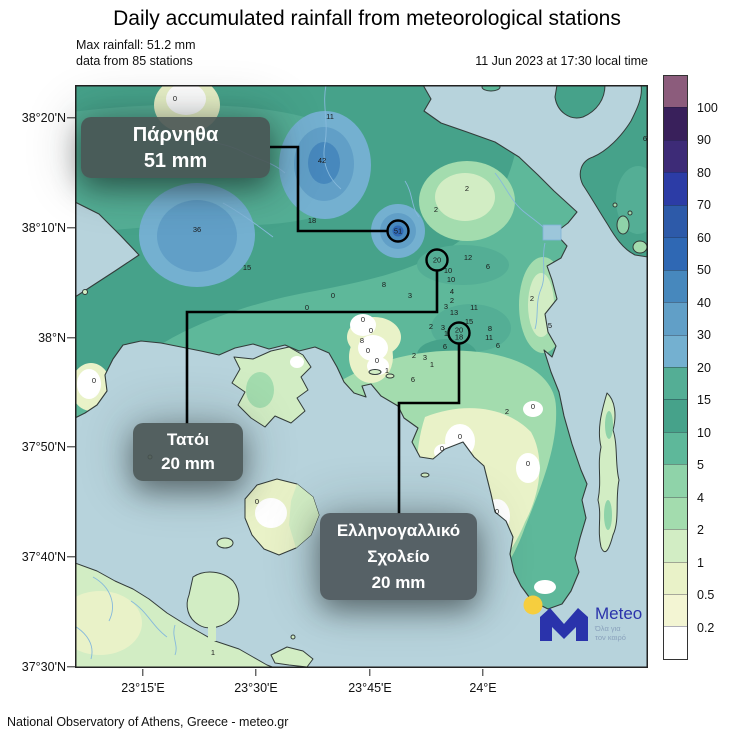 The image size is (734, 740). What do you see at coordinates (188, 452) in the screenshot?
I see `callout-tatoi: Τατόι 20 mm` at bounding box center [188, 452].